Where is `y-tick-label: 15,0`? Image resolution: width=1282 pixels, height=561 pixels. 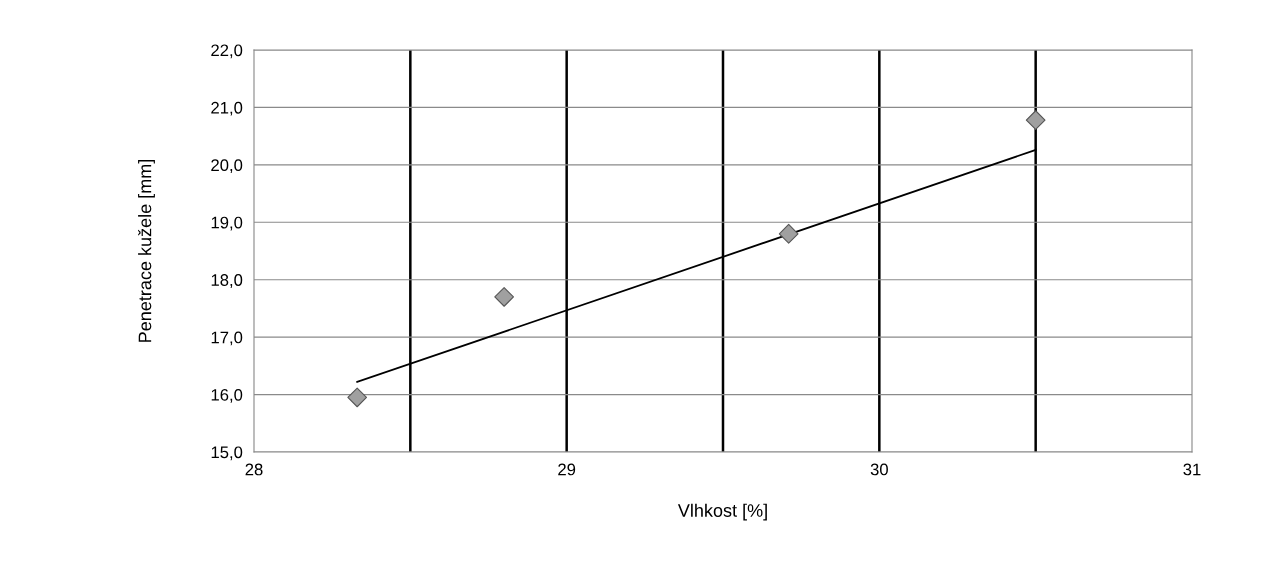 y-tick-label: 15,0 is located at coordinates (227, 453).